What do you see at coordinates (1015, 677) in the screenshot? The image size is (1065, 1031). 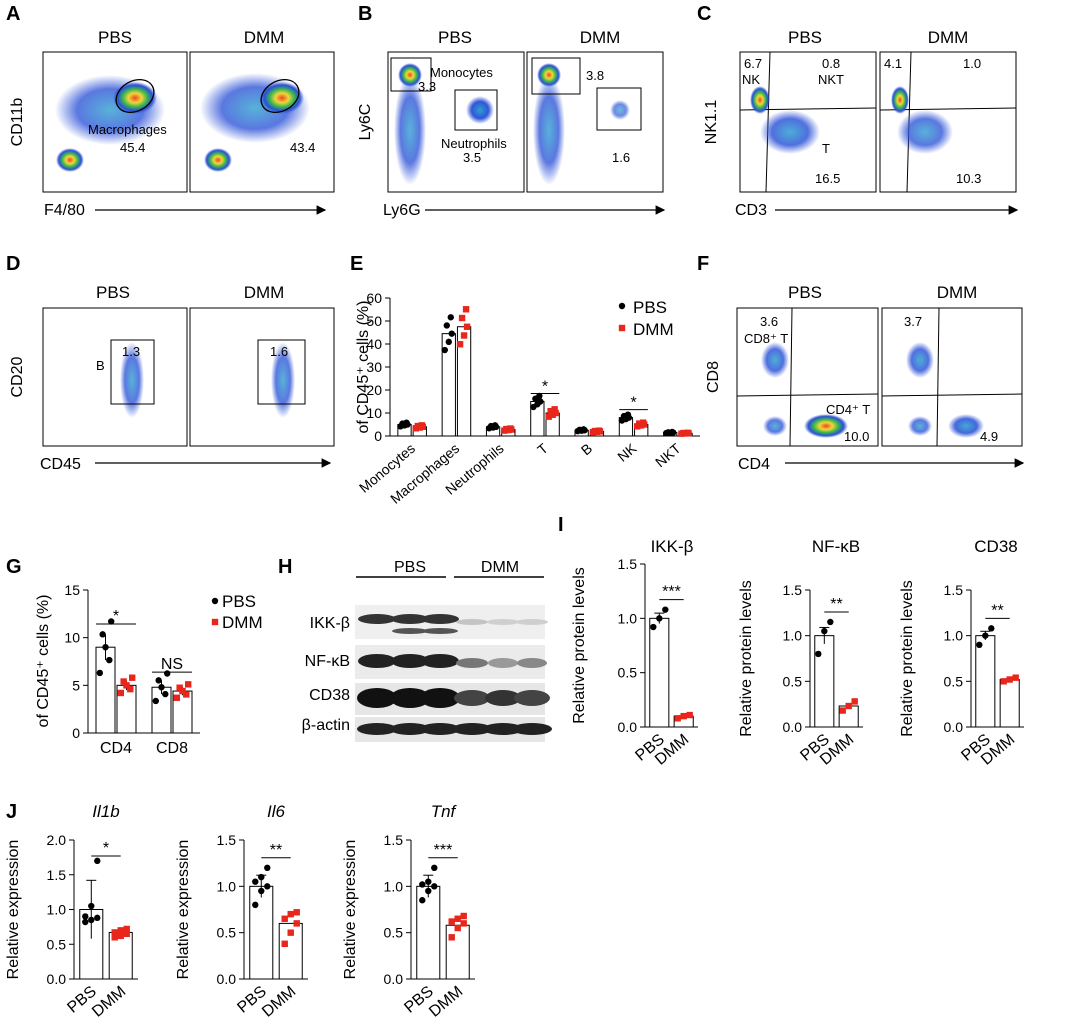 I see `i-cd38-point-dmm` at bounding box center [1015, 677].